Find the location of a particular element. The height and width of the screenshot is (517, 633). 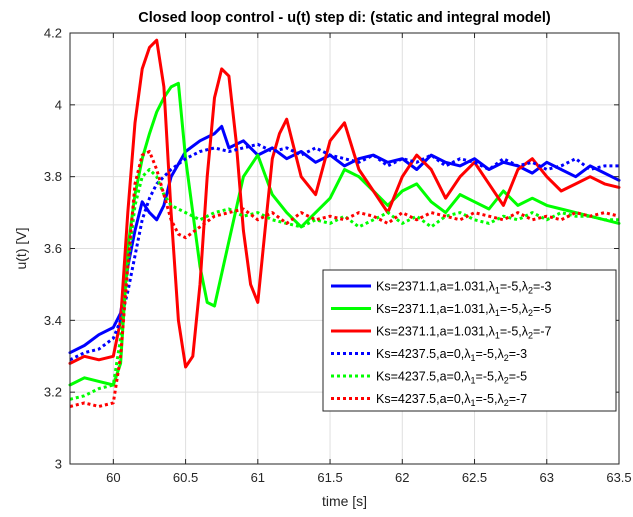

x-tick-label: 61.5 is located at coordinates (329, 477).